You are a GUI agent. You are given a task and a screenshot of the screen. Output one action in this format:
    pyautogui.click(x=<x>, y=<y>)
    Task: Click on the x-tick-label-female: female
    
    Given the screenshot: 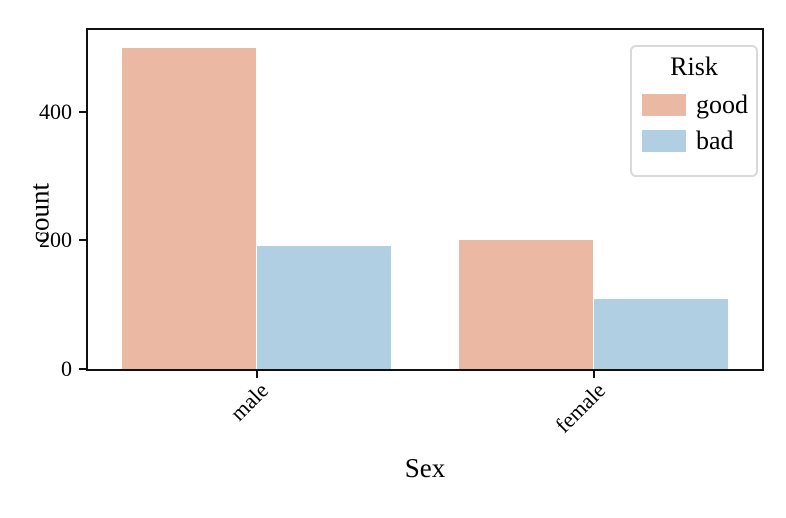 What is the action you would take?
    pyautogui.click(x=579, y=407)
    